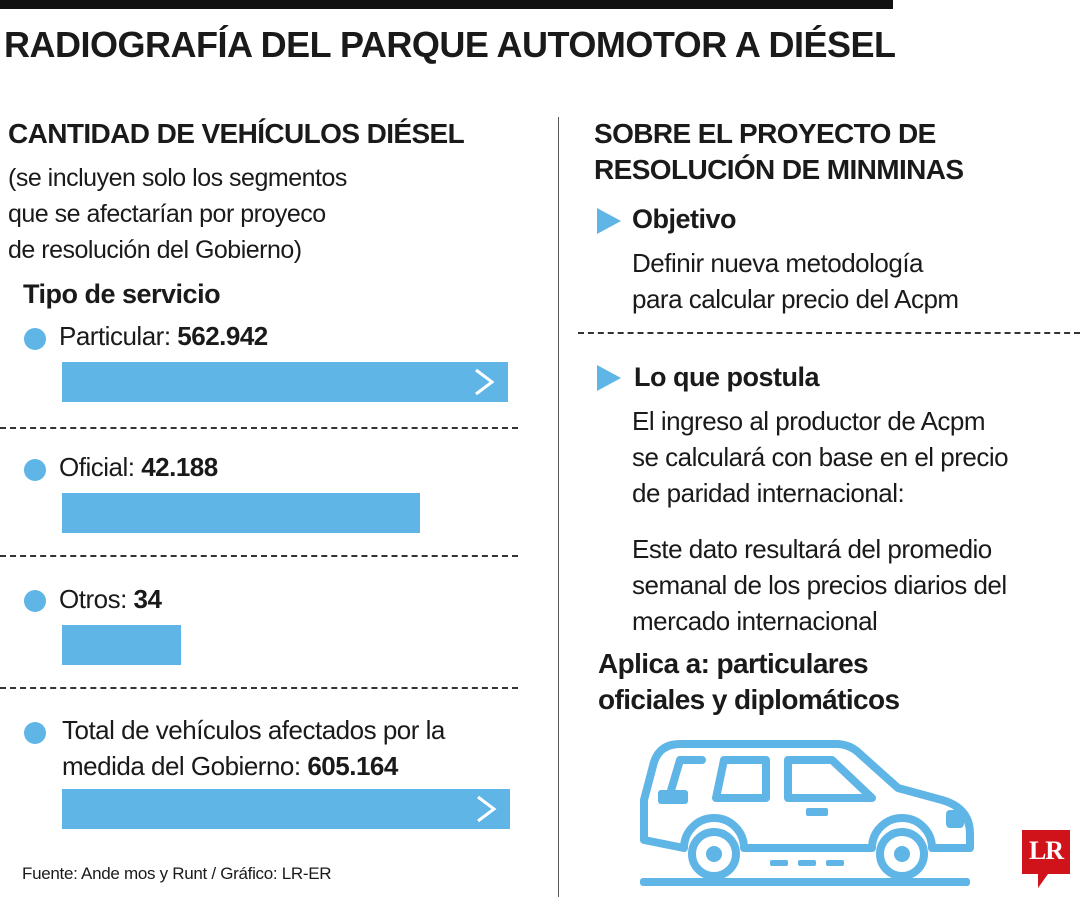  I want to click on category-label: Otros, so click(90, 599).